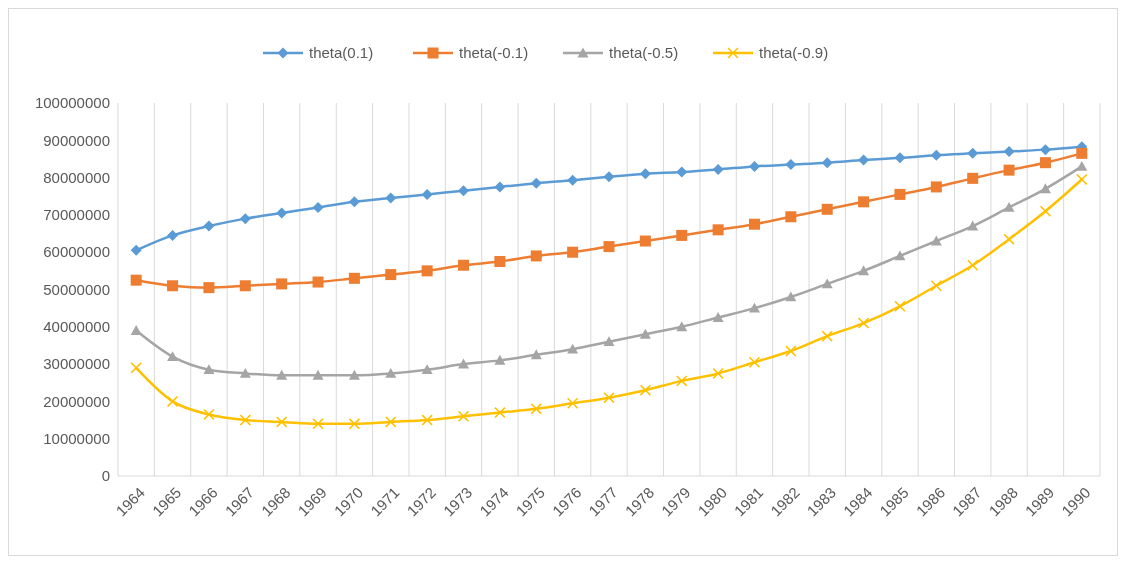 The width and height of the screenshot is (1126, 564). What do you see at coordinates (494, 53) in the screenshot?
I see `legend-label: theta(-0.1)` at bounding box center [494, 53].